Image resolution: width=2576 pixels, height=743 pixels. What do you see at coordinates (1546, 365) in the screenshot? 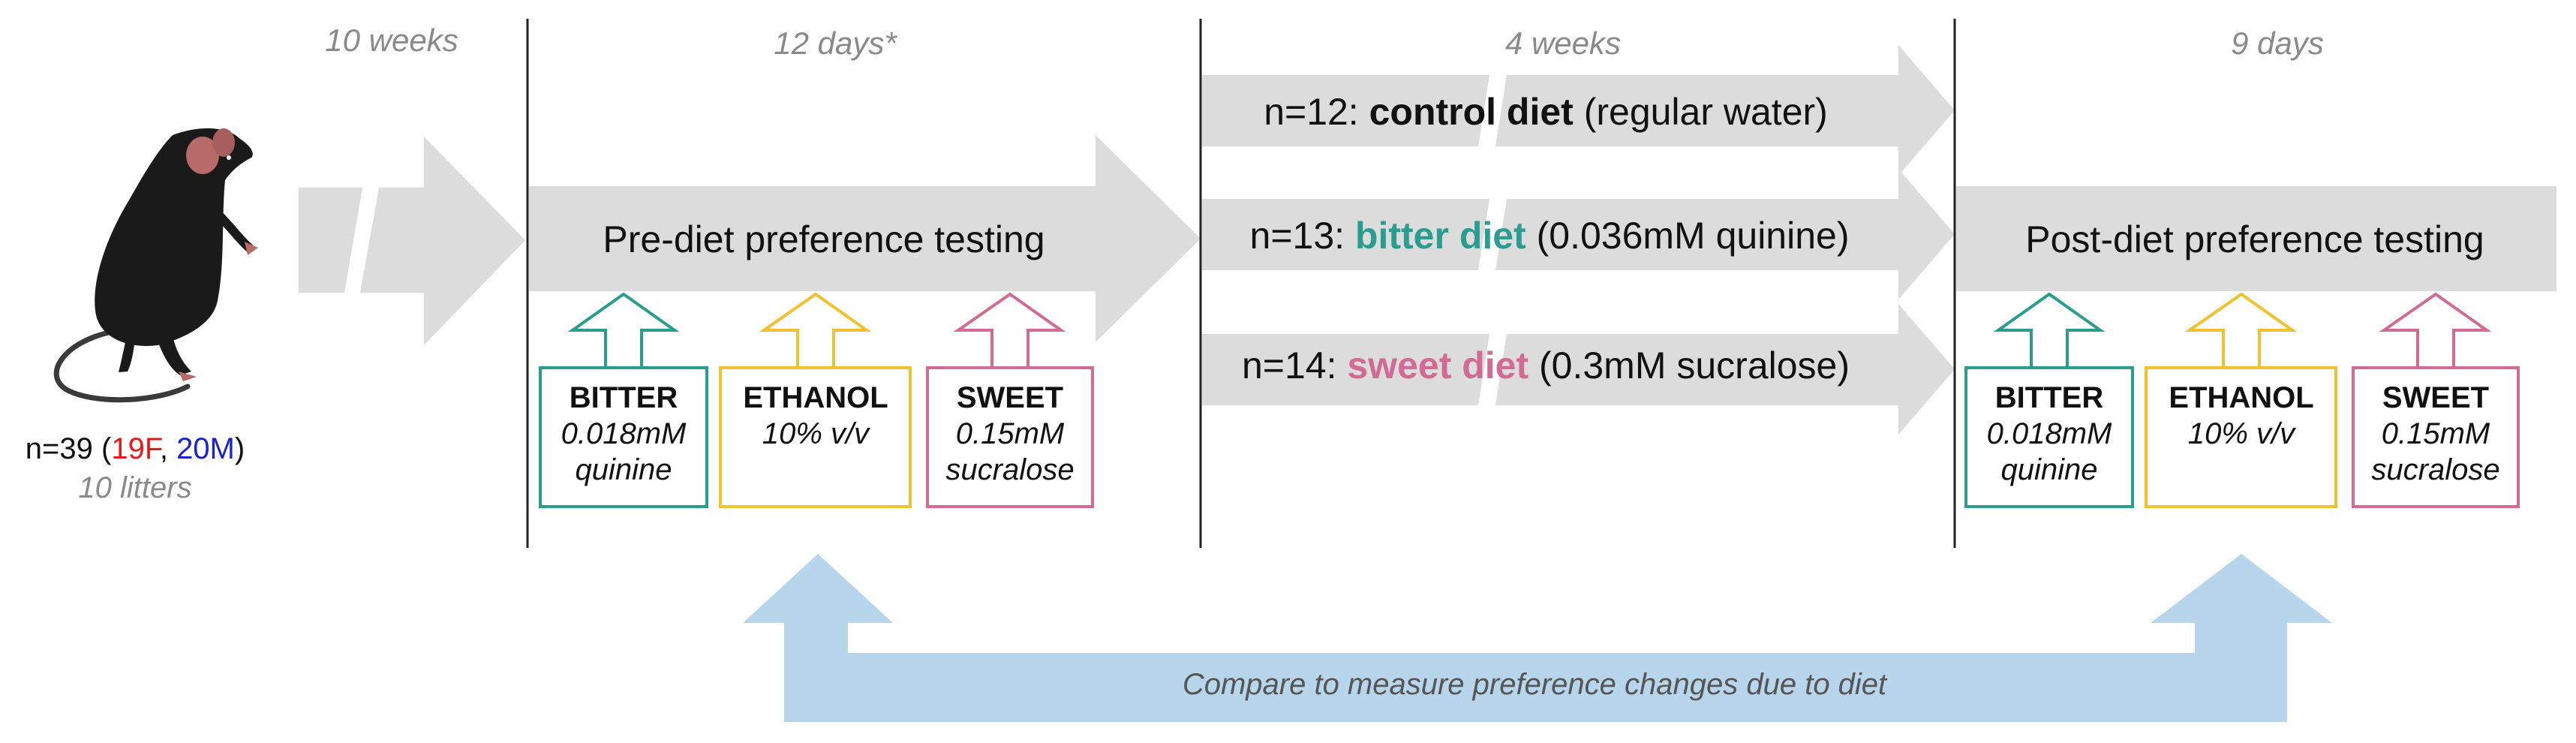
I see `sweet-diet-label: n=14: sweet diet (0.3mM sucralose)` at bounding box center [1546, 365].